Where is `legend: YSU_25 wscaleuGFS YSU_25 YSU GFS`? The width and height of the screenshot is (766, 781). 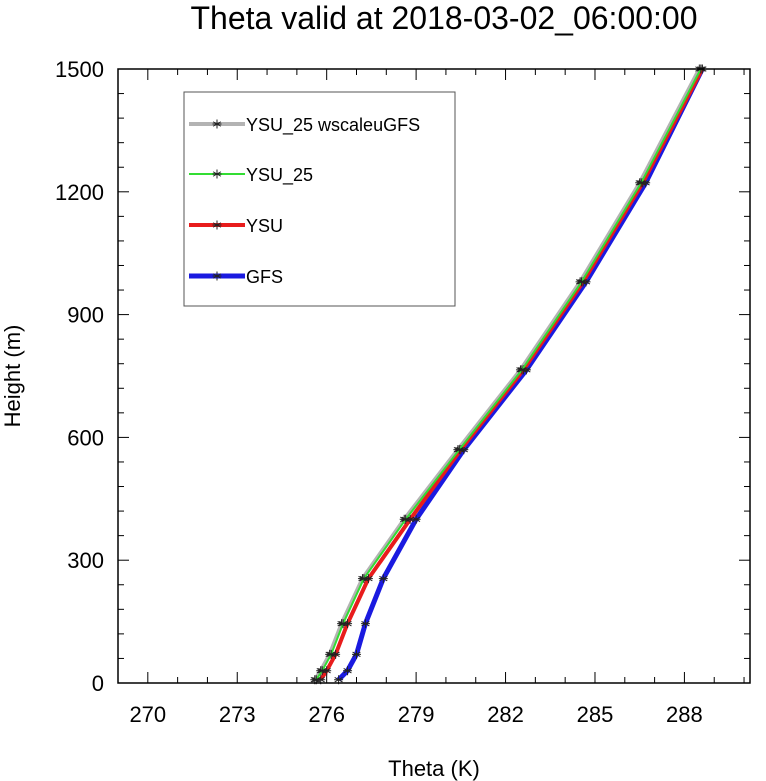
legend: YSU_25 wscaleuGFS YSU_25 YSU GFS is located at coordinates (319, 199).